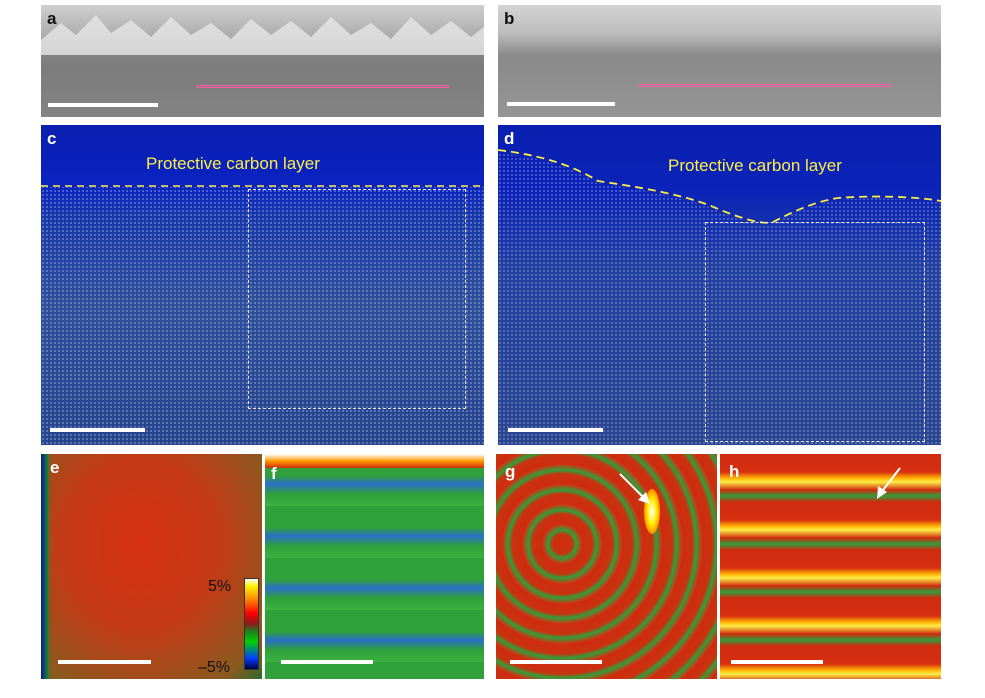 The width and height of the screenshot is (985, 698). I want to click on panel-f-label: f, so click(274, 473).